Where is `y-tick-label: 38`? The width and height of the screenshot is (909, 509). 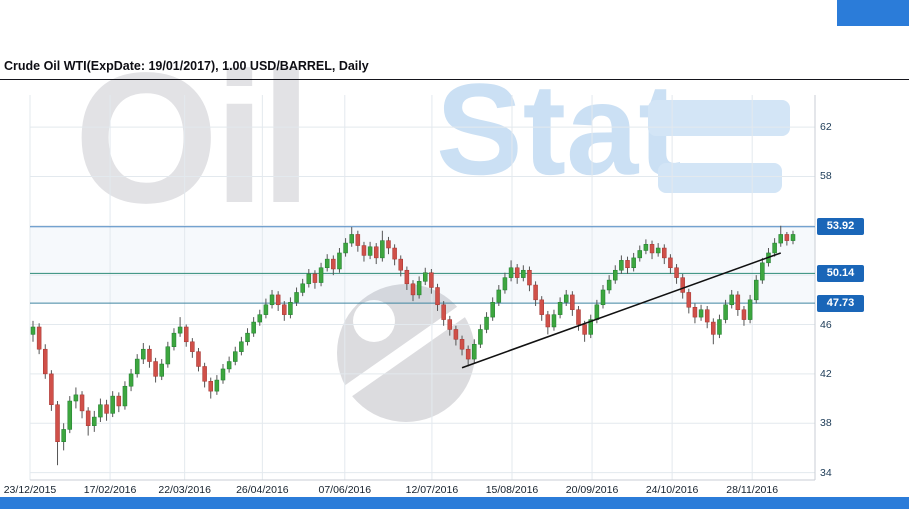
y-tick-label: 38 is located at coordinates (826, 423).